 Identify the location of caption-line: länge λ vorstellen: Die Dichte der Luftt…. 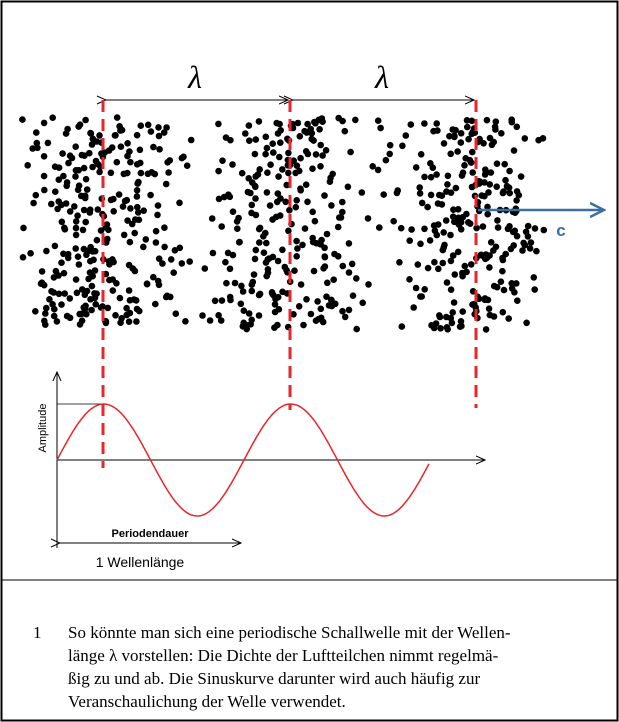
(283, 655).